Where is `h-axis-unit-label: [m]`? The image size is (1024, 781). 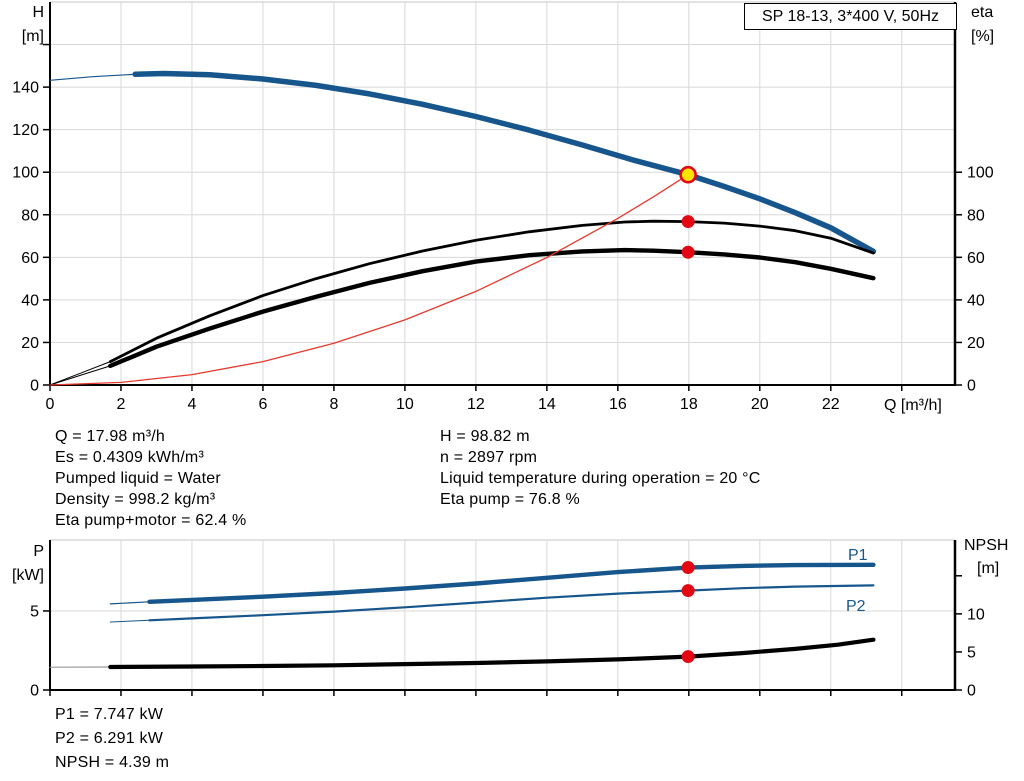 h-axis-unit-label: [m] is located at coordinates (32, 36).